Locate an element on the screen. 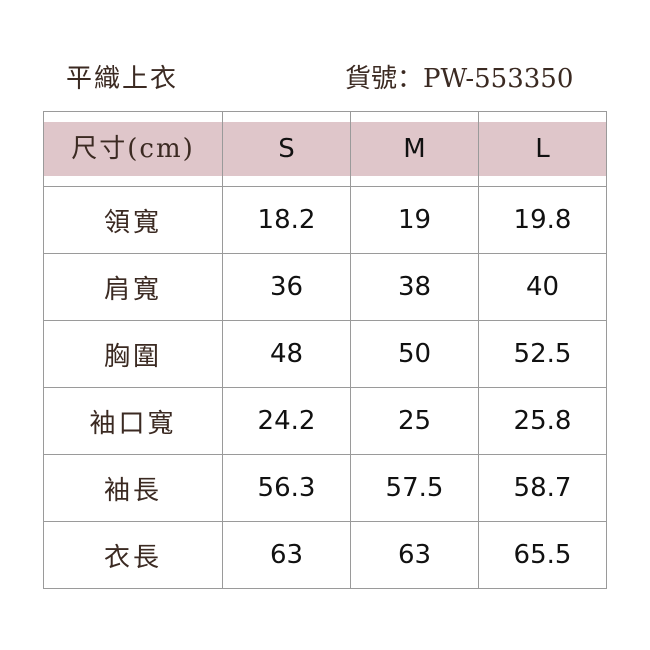 This screenshot has height=650, width=650. product-code: 貨號：PW-553350 is located at coordinates (459, 79).